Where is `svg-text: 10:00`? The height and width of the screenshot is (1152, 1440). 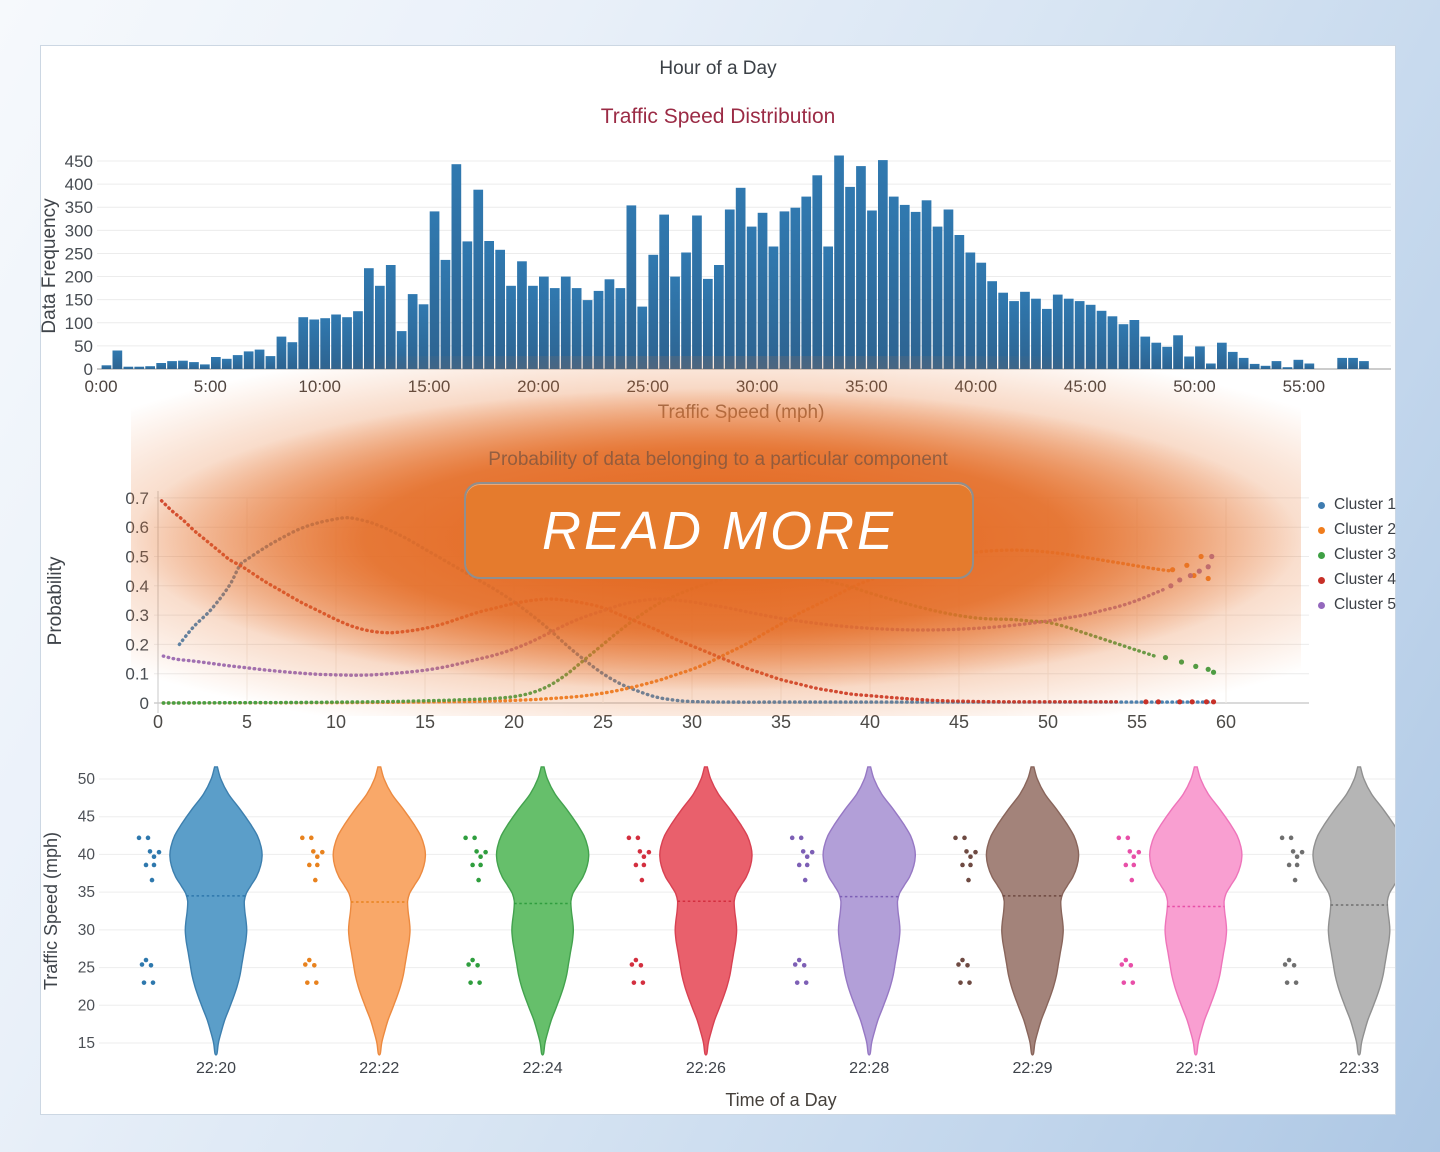
svg-text: 10:00 is located at coordinates (319, 386).